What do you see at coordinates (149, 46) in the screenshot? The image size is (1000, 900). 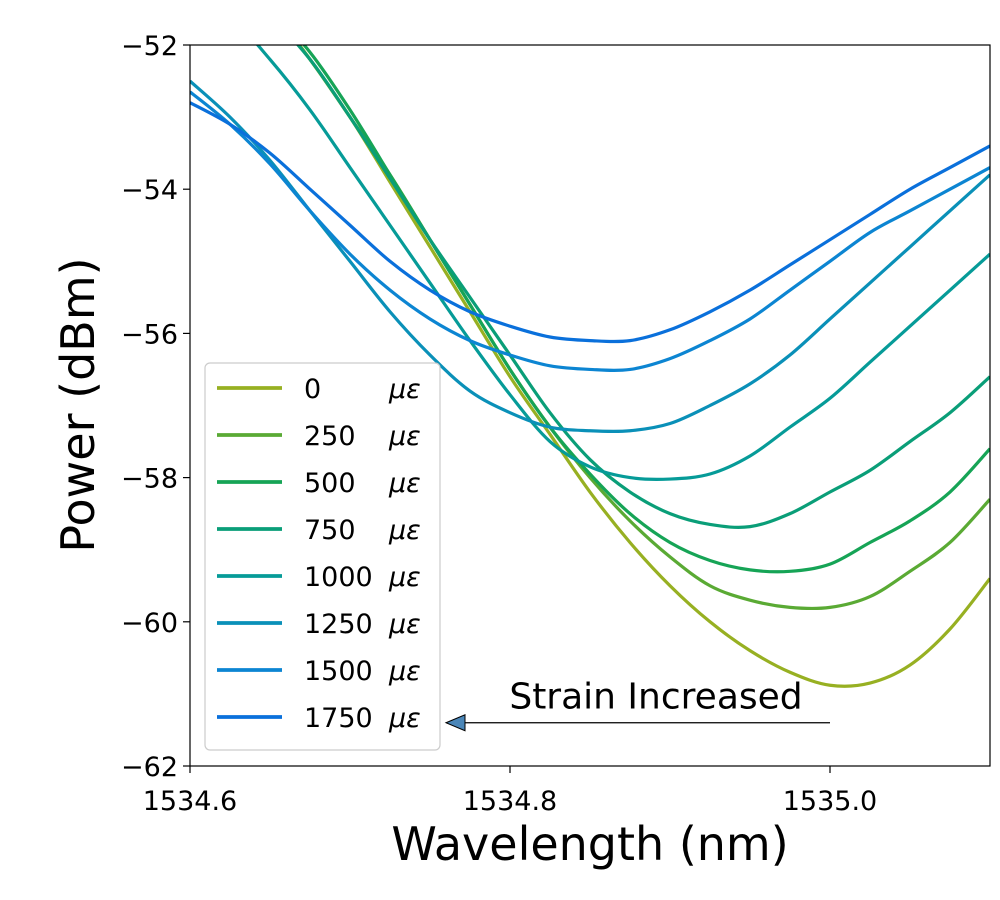 I see `y-tick-label: −52` at bounding box center [149, 46].